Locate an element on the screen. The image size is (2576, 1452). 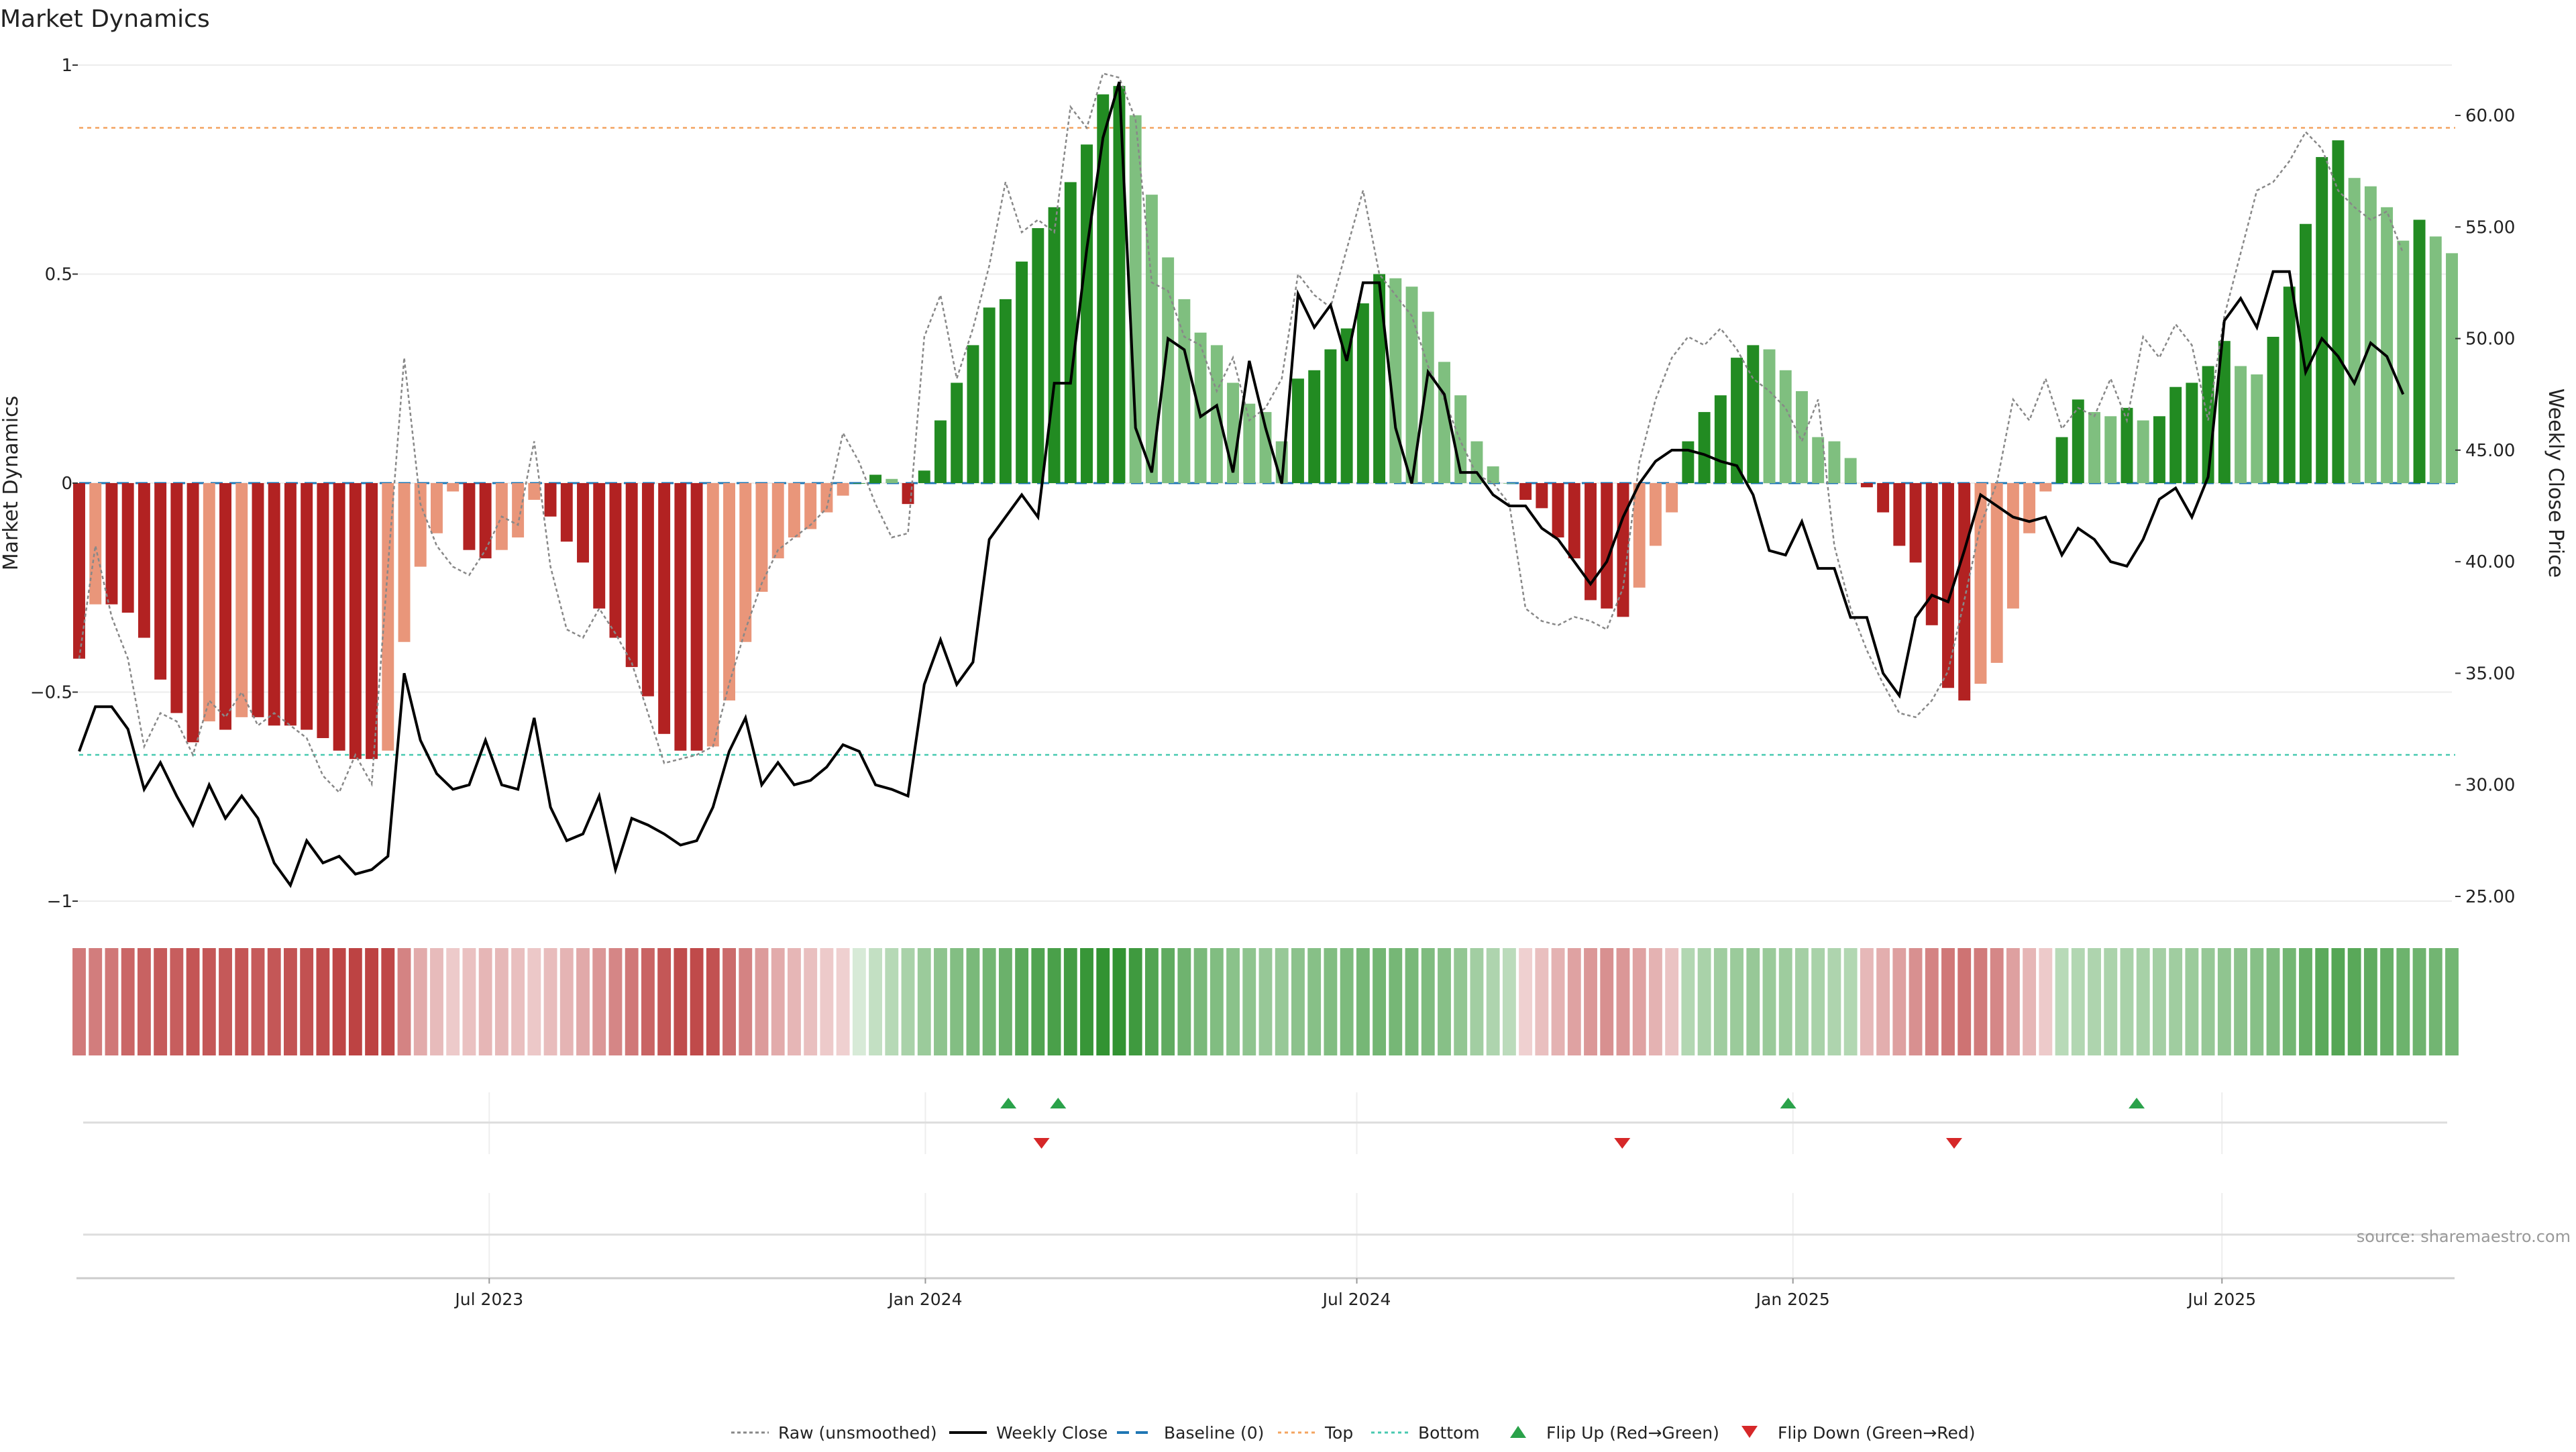
legend-swatch is located at coordinates (1518, 1432).